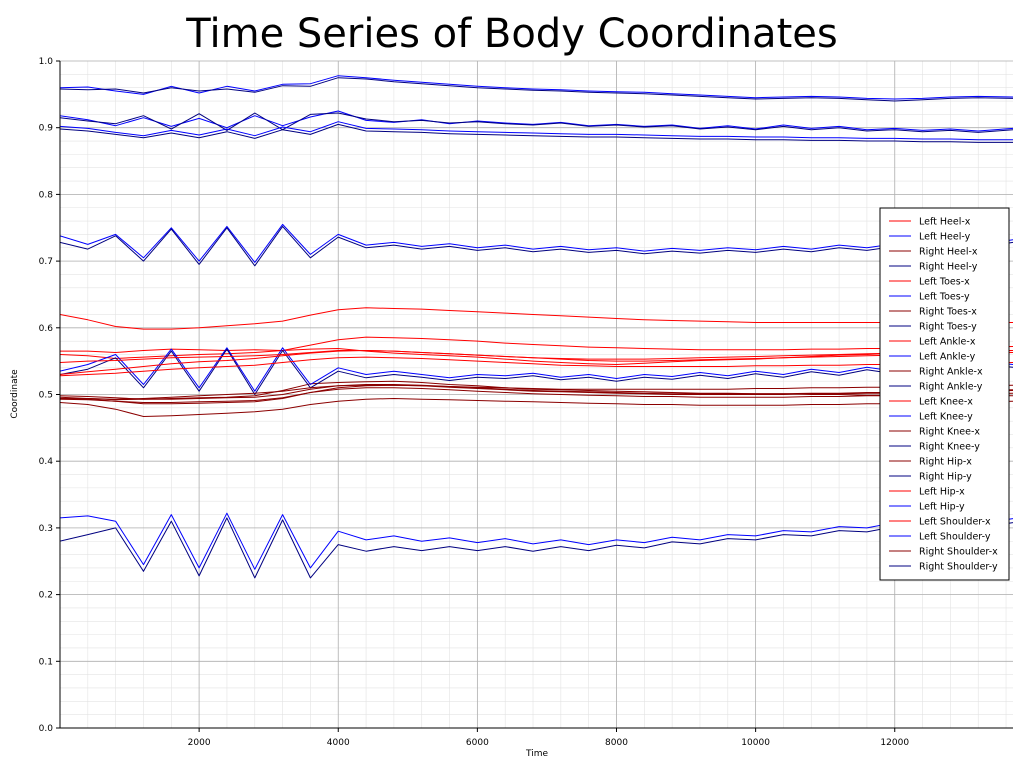 This screenshot has height=768, width=1024. What do you see at coordinates (548, 738) in the screenshot?
I see `x-axis-ticks: 2000 4000 6000 8000 10000 12000` at bounding box center [548, 738].